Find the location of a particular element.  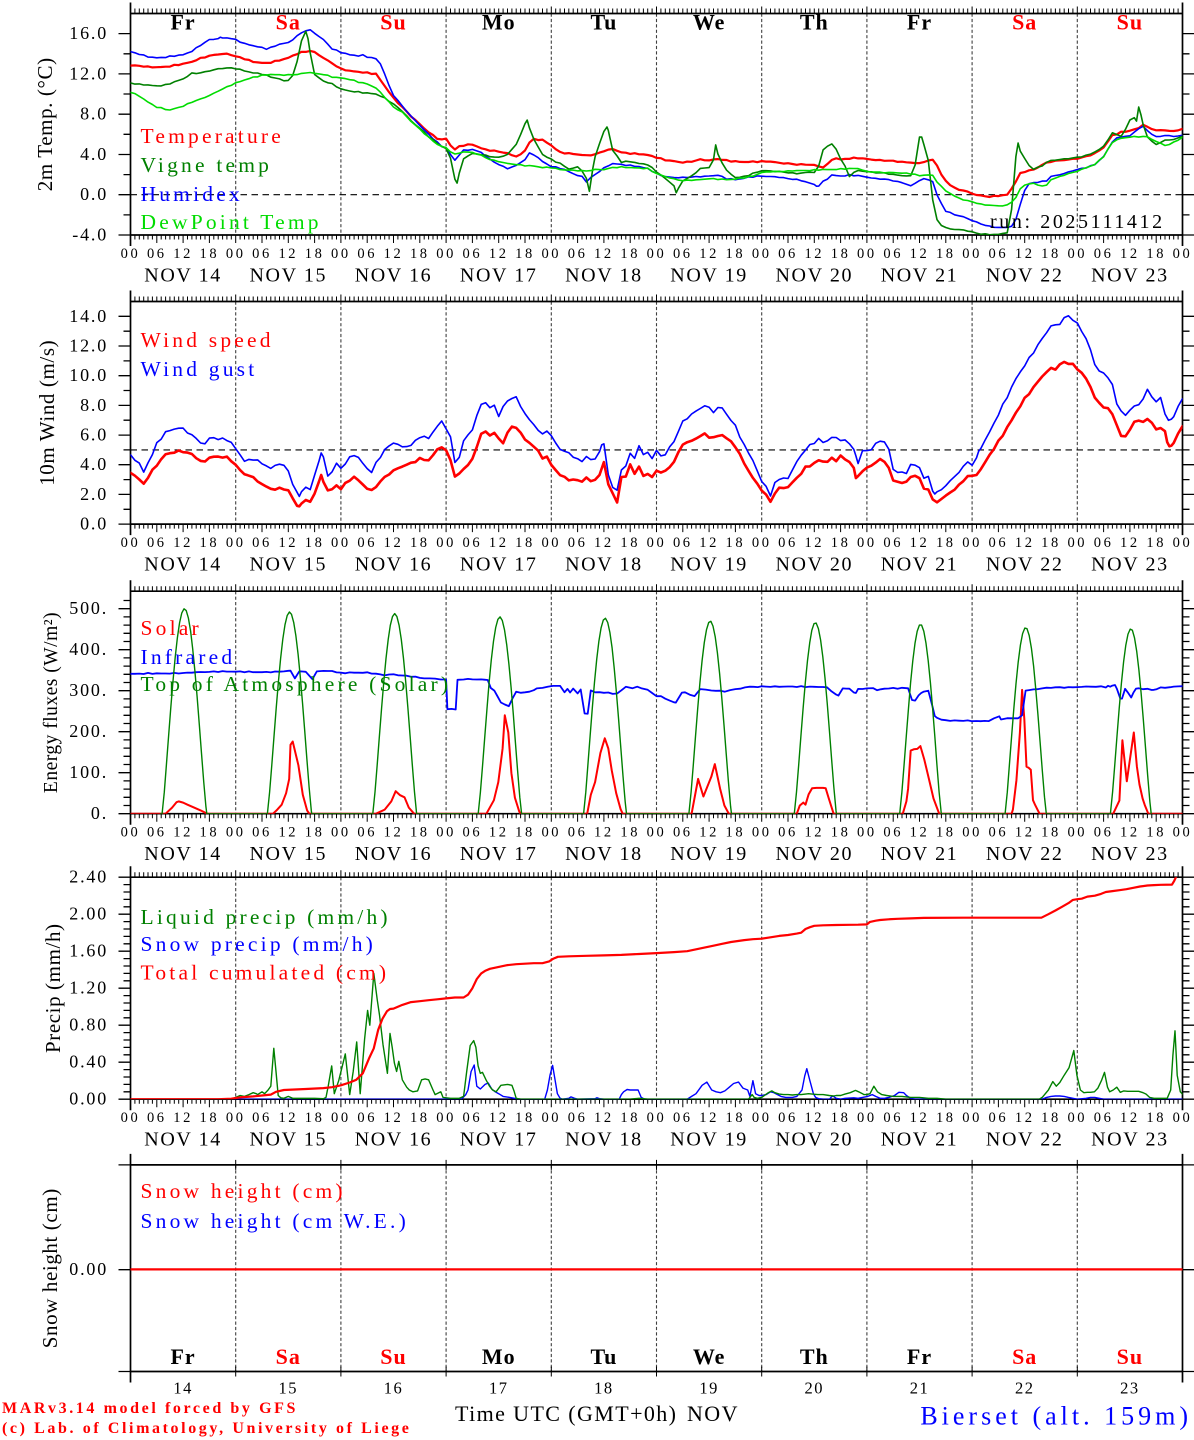

svg-text: Fr is located at coordinates (919, 1356).